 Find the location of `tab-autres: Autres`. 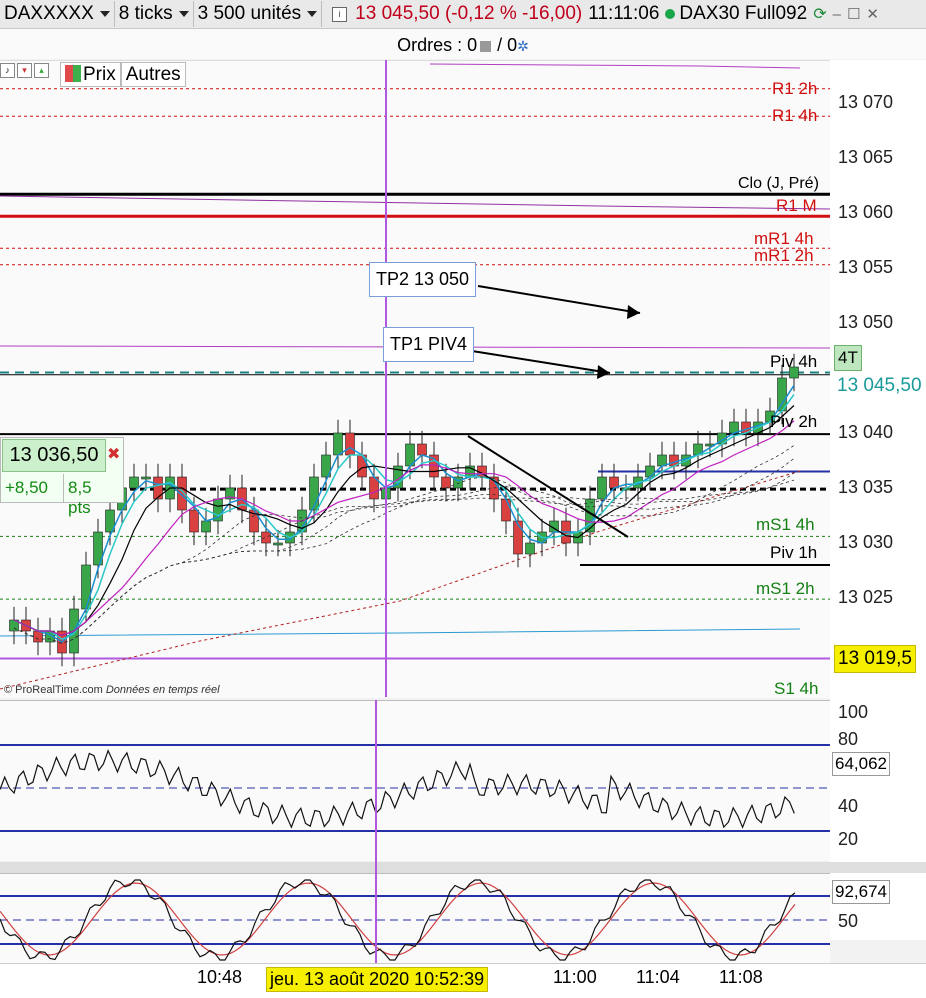

tab-autres: Autres is located at coordinates (153, 74).